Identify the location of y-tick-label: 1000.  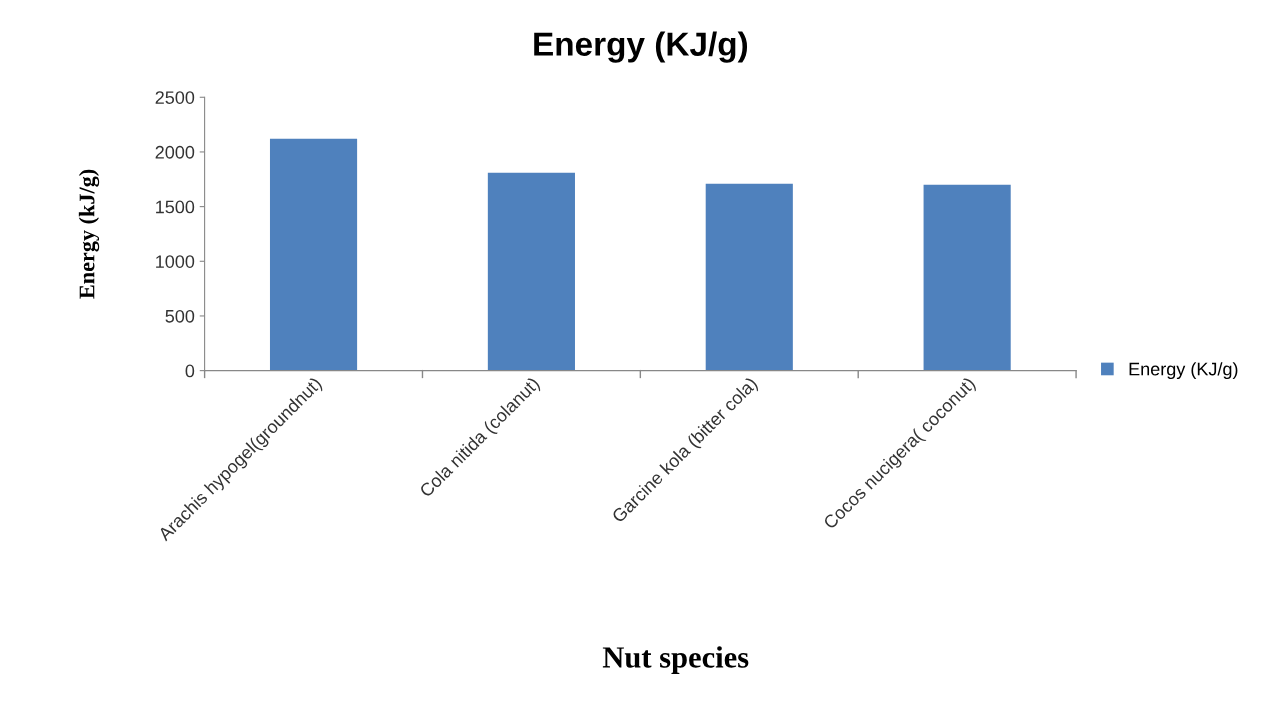
(175, 261).